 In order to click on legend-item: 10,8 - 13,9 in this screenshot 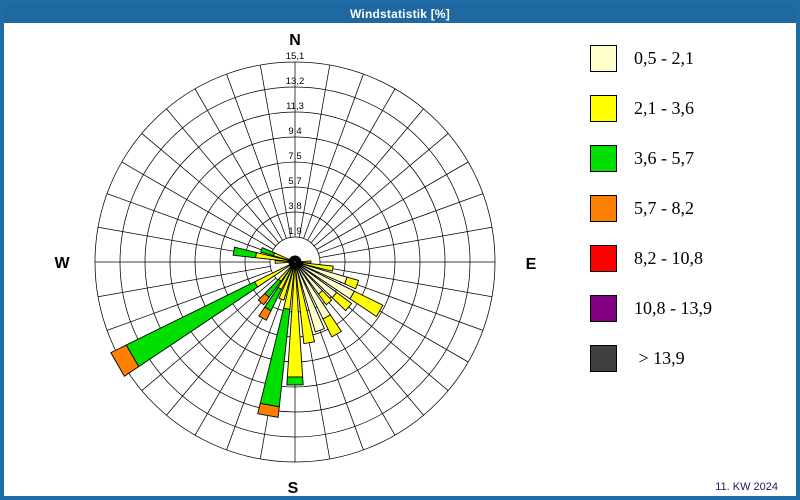, I will do `click(685, 308)`.